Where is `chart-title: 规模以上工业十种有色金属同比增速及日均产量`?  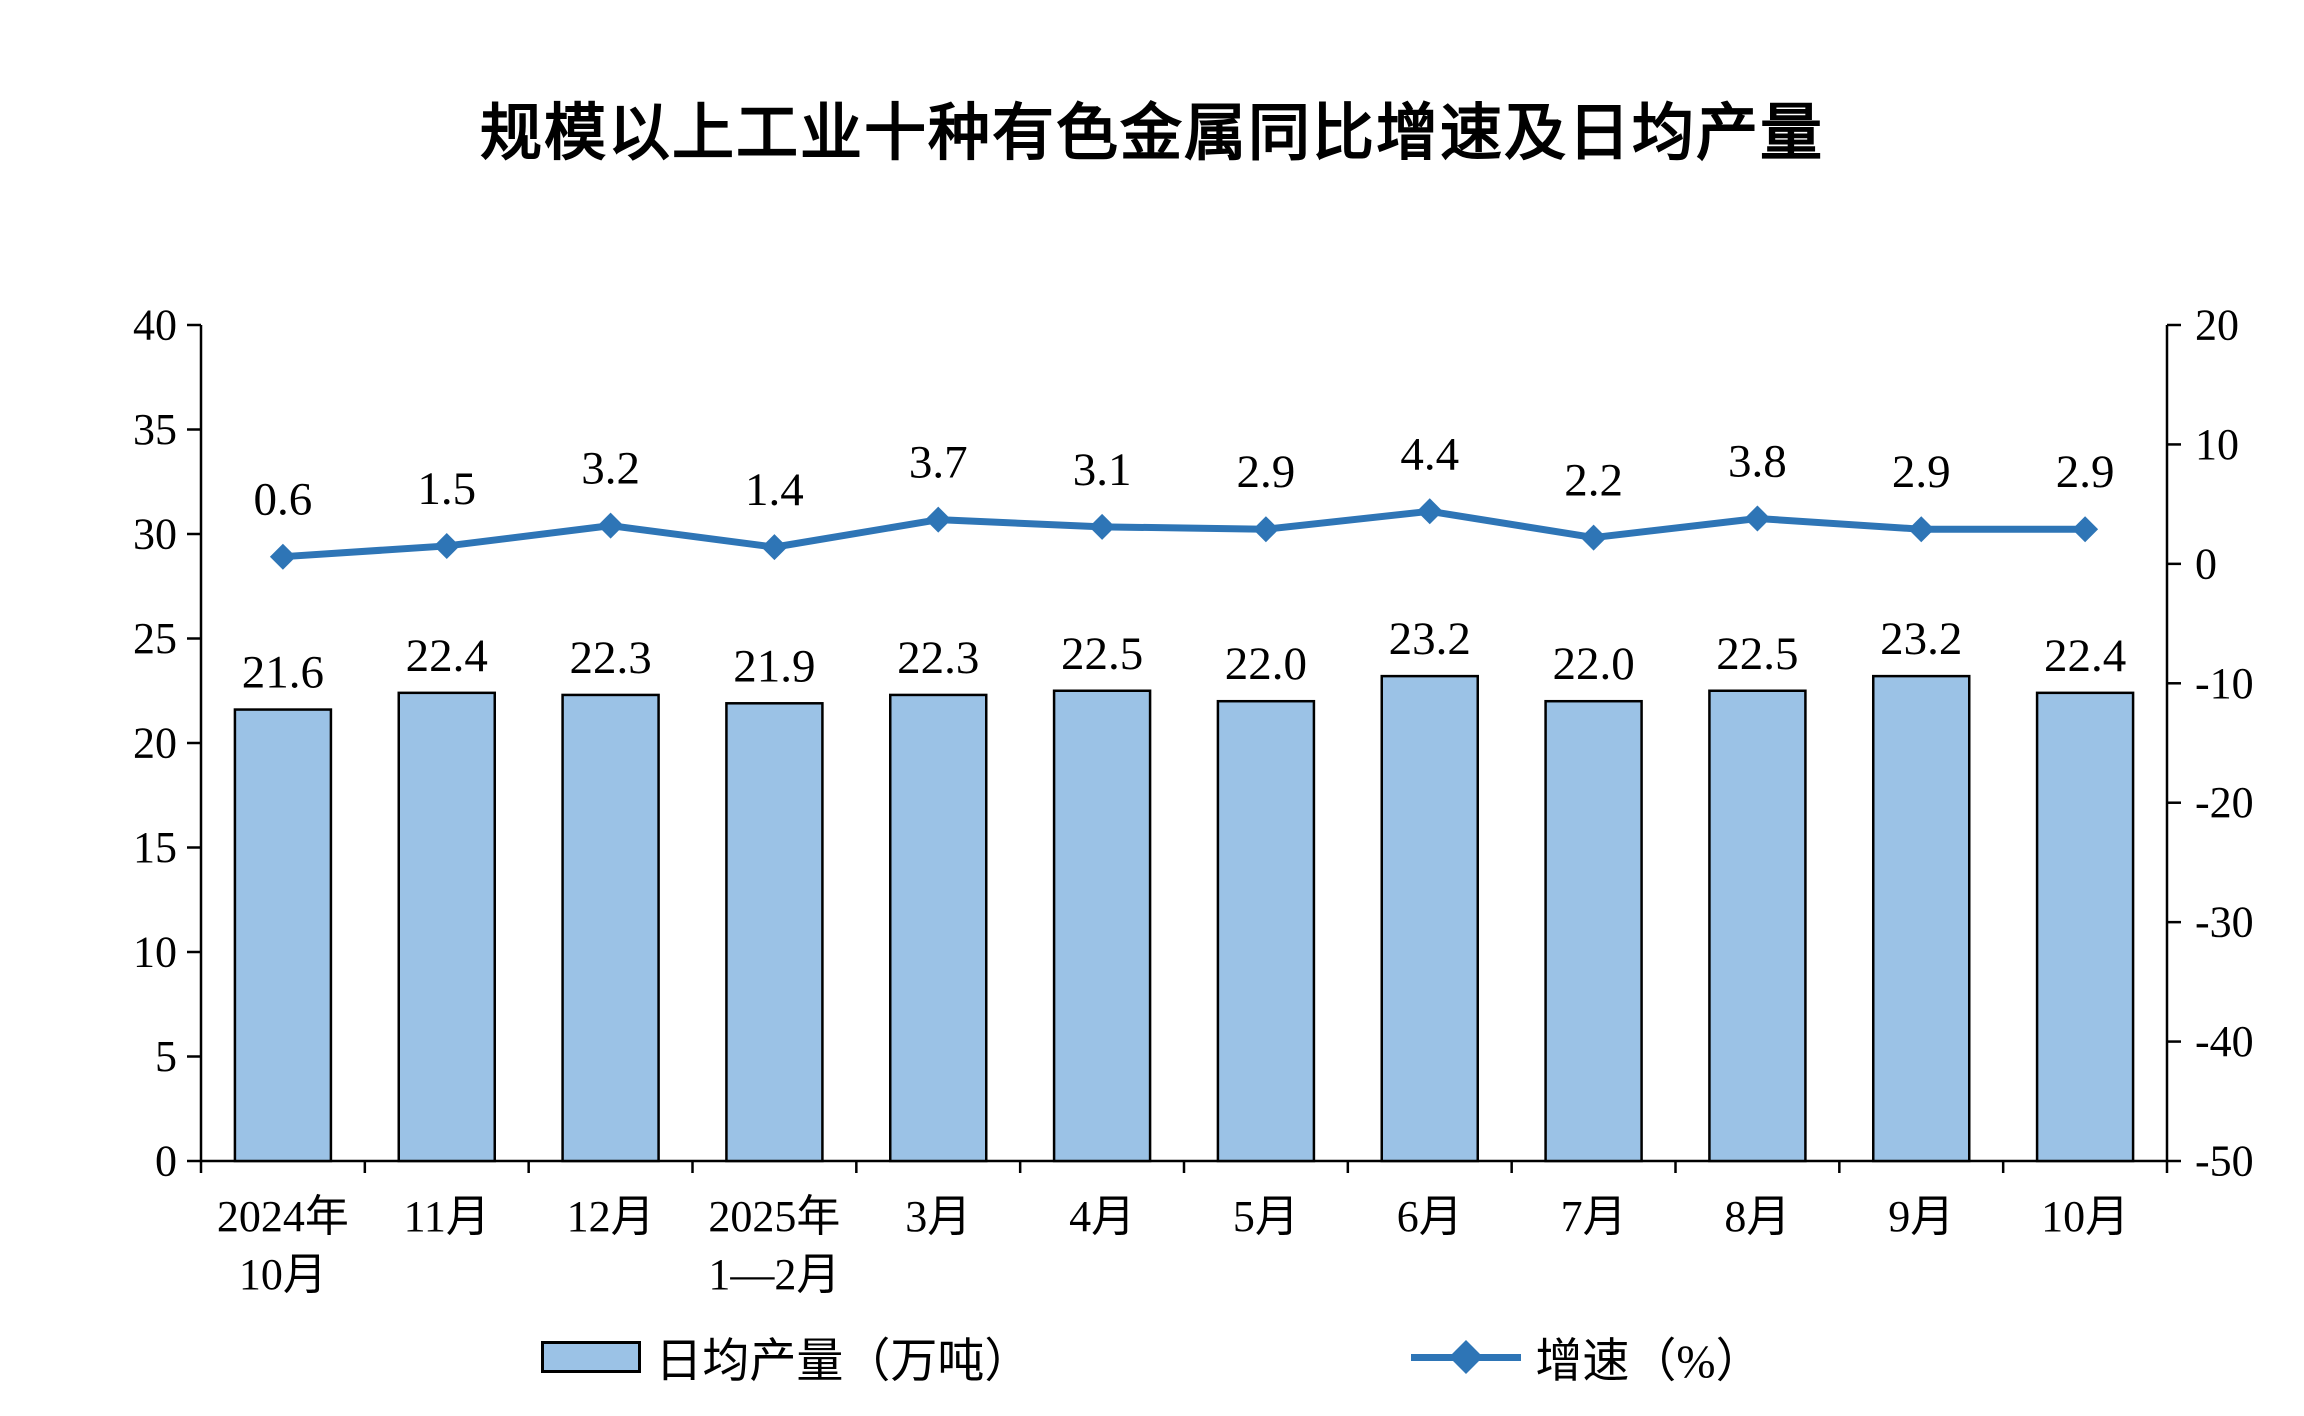 chart-title: 规模以上工业十种有色金属同比增速及日均产量 is located at coordinates (1151, 133).